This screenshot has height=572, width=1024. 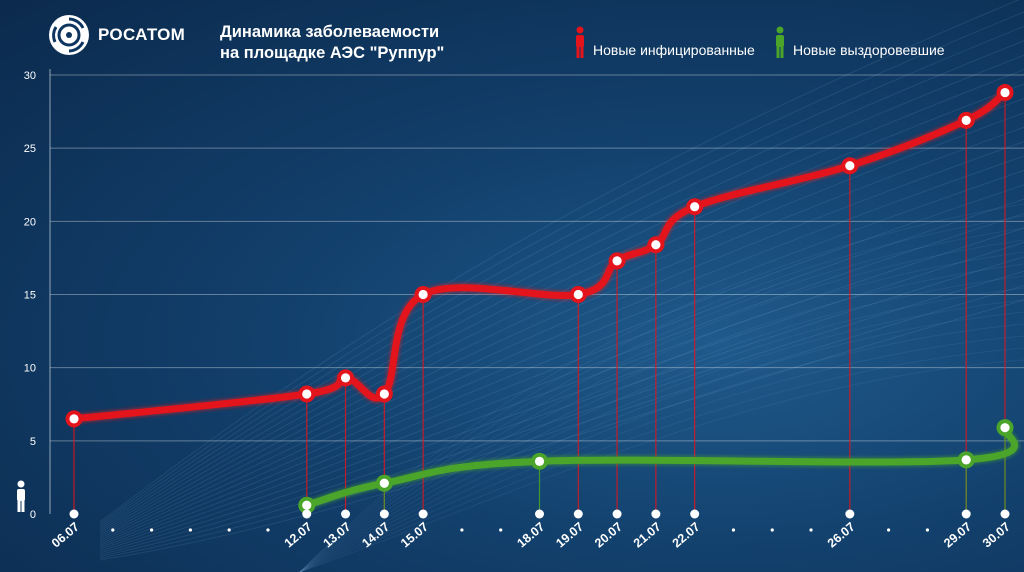 I want to click on point-s1-12.07, so click(x=307, y=505).